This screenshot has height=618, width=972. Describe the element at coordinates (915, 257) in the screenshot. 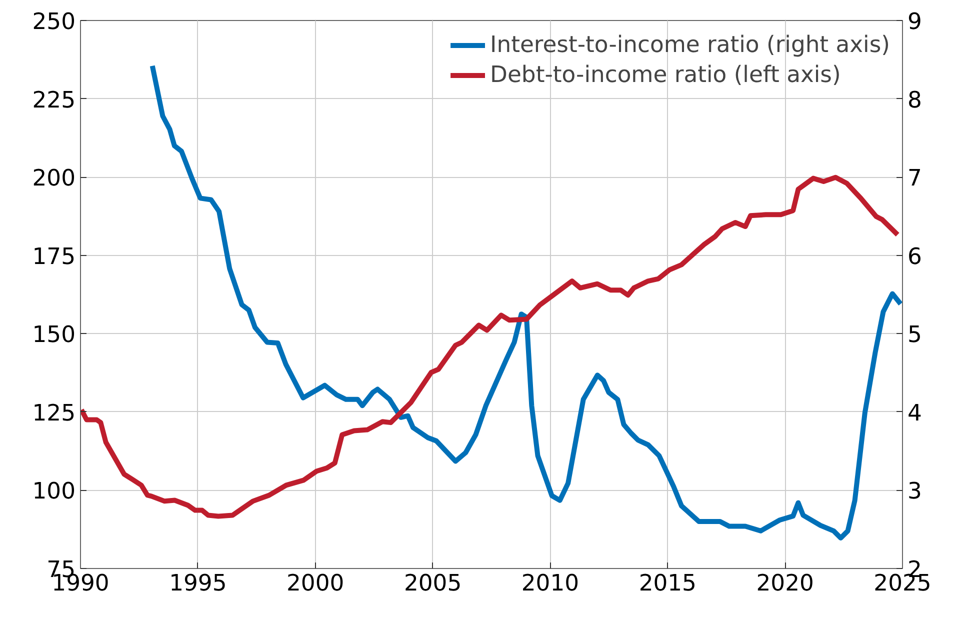

I see `y2-tick-label: 6` at that location.